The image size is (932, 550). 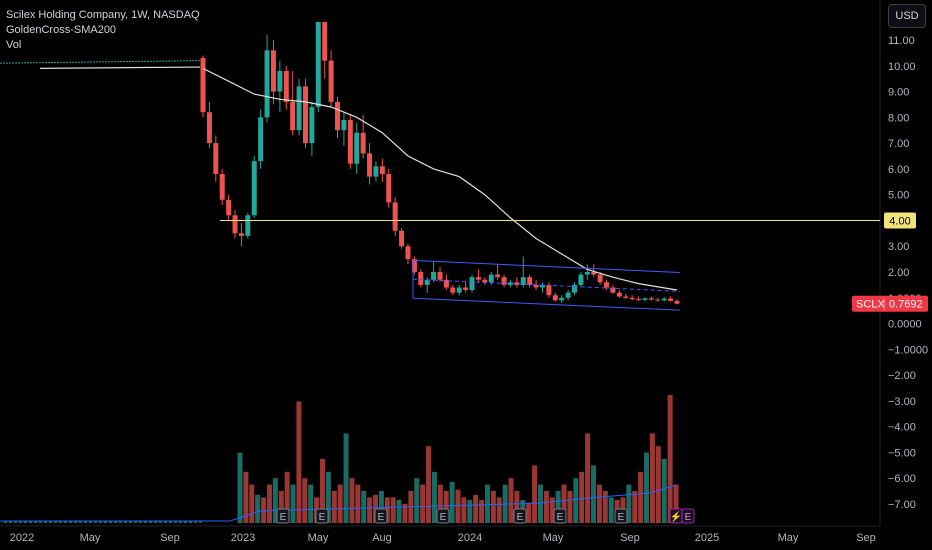 What do you see at coordinates (902, 428) in the screenshot?
I see `price-tick-label: −4.00` at bounding box center [902, 428].